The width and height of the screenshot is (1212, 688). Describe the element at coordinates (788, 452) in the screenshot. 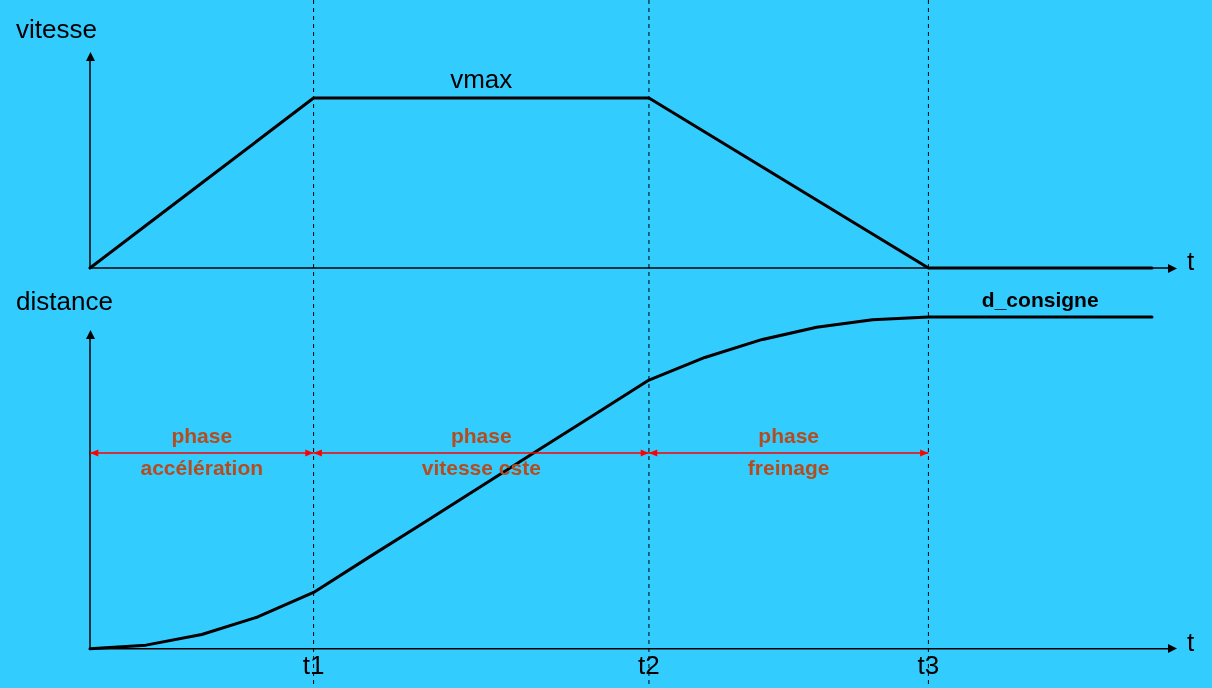

I see `annotation: phase freinage` at that location.